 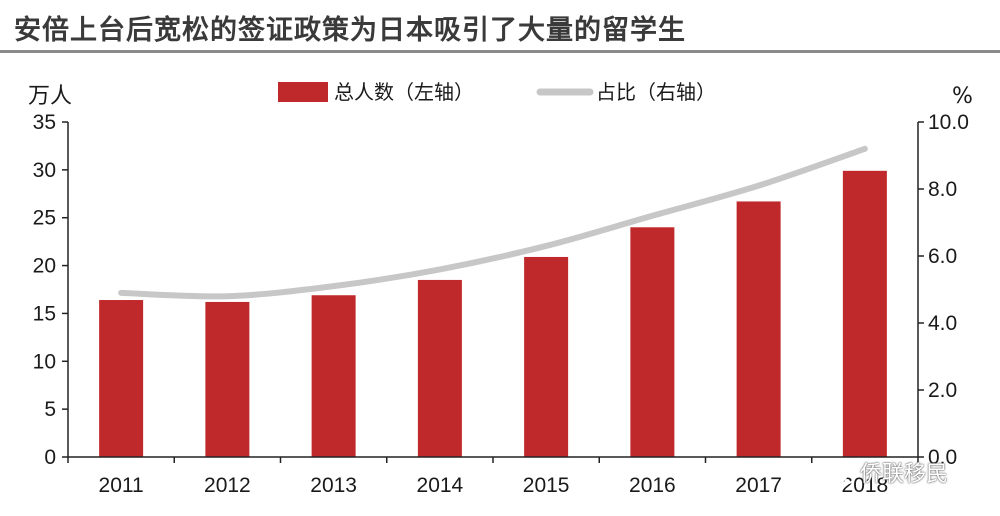 What do you see at coordinates (758, 485) in the screenshot?
I see `x-tick-label-2017: 2017` at bounding box center [758, 485].